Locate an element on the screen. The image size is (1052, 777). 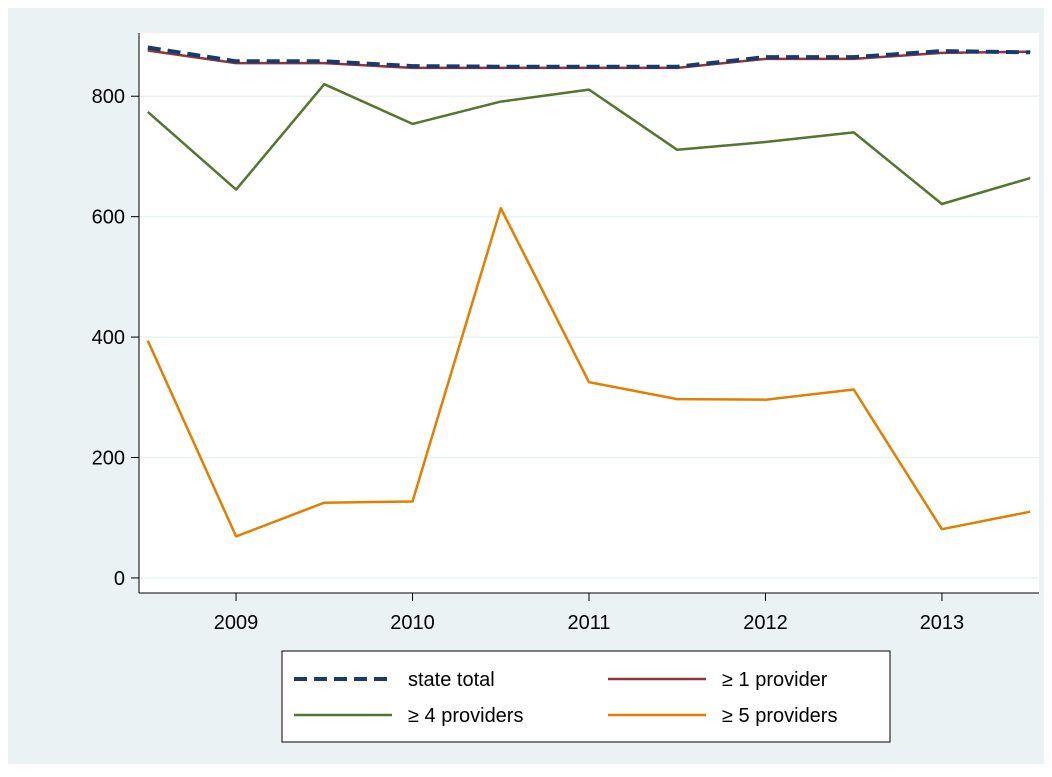
y-tick-label: 800 is located at coordinates (108, 97).